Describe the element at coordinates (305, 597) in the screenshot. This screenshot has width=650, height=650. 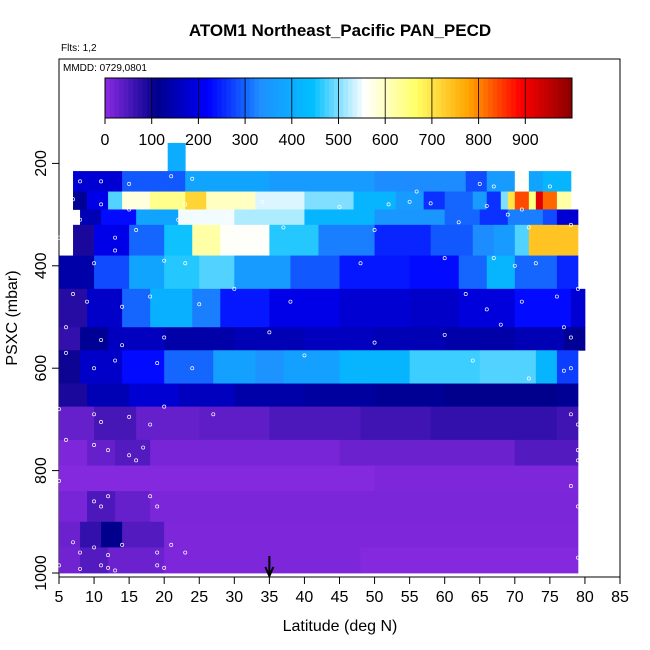
I see `x-tick-label: 40` at that location.